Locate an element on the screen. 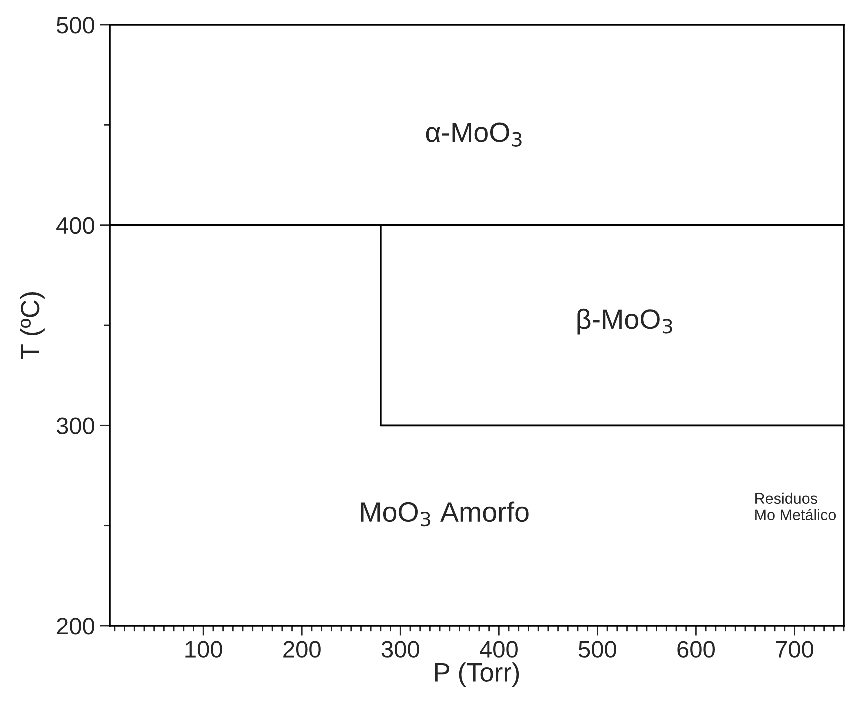  x-tick-label: 700 is located at coordinates (795, 649).